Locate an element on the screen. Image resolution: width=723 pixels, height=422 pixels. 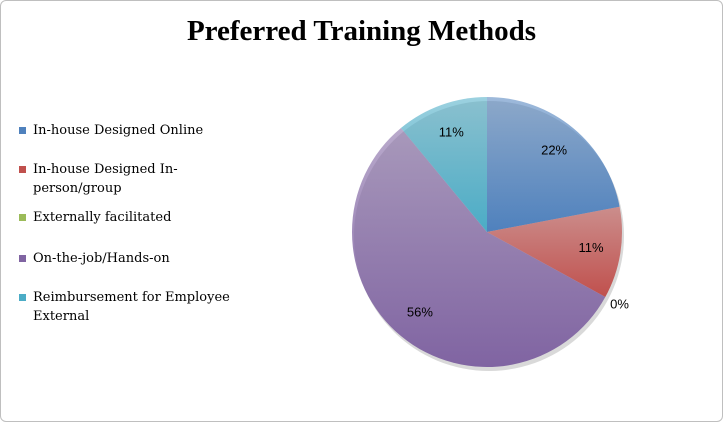
legend-label: In-house Designed Online is located at coordinates (118, 130).